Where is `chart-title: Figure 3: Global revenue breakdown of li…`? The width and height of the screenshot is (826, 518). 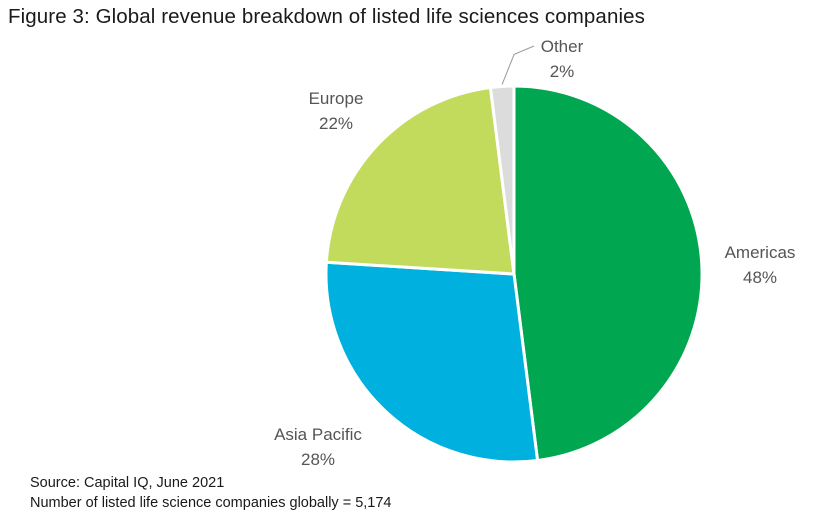 chart-title: Figure 3: Global revenue breakdown of li… is located at coordinates (326, 16).